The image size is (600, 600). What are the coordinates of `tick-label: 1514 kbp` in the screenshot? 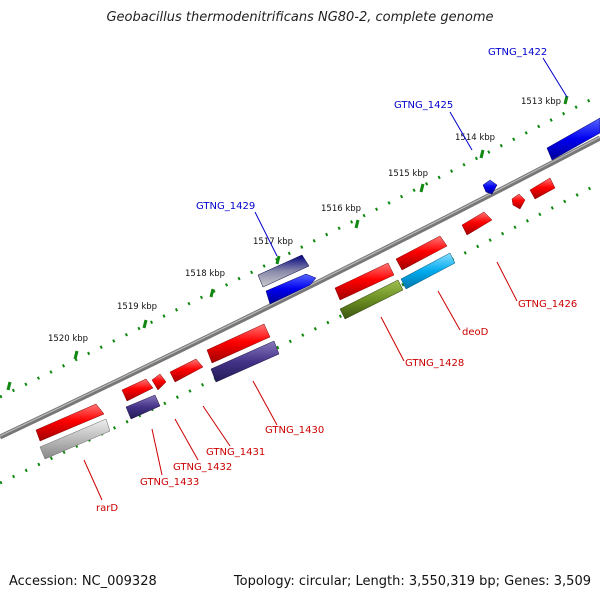 It's located at (475, 138).